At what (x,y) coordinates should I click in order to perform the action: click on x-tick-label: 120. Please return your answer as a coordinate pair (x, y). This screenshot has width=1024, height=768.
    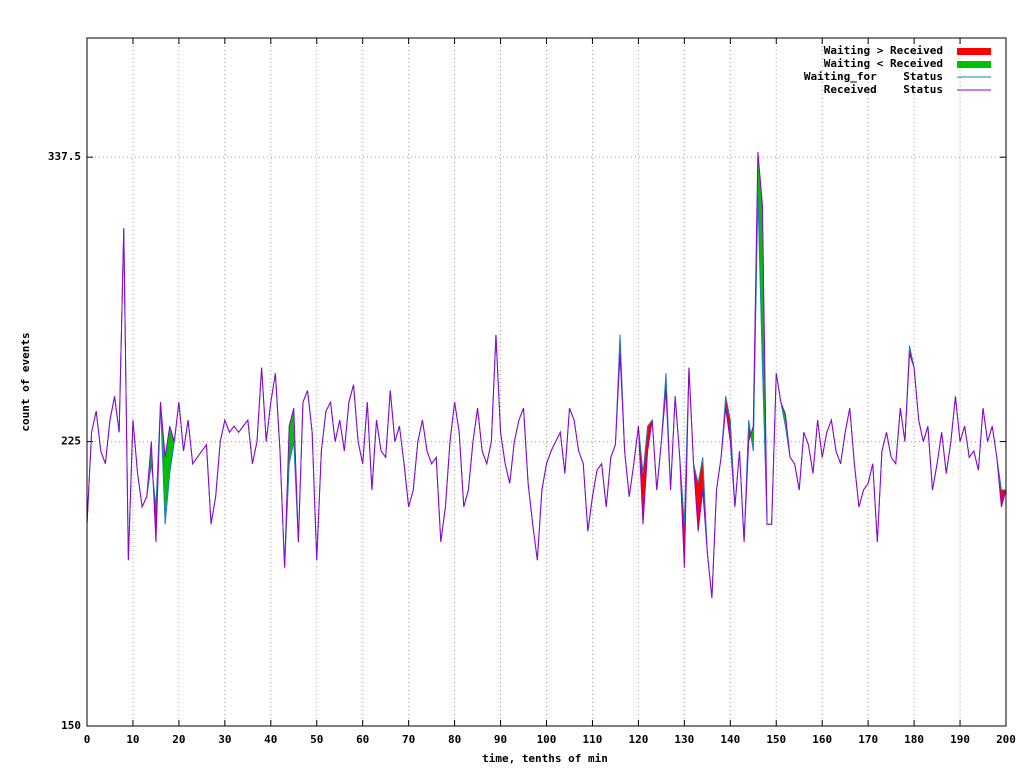
    Looking at the image, I should click on (638, 739).